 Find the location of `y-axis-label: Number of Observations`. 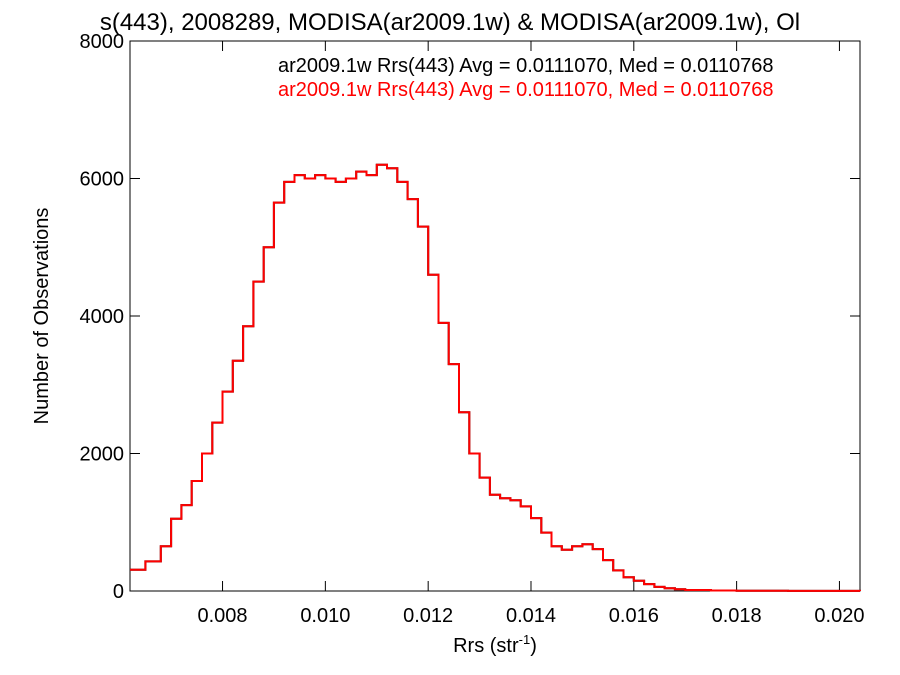

y-axis-label: Number of Observations is located at coordinates (42, 316).